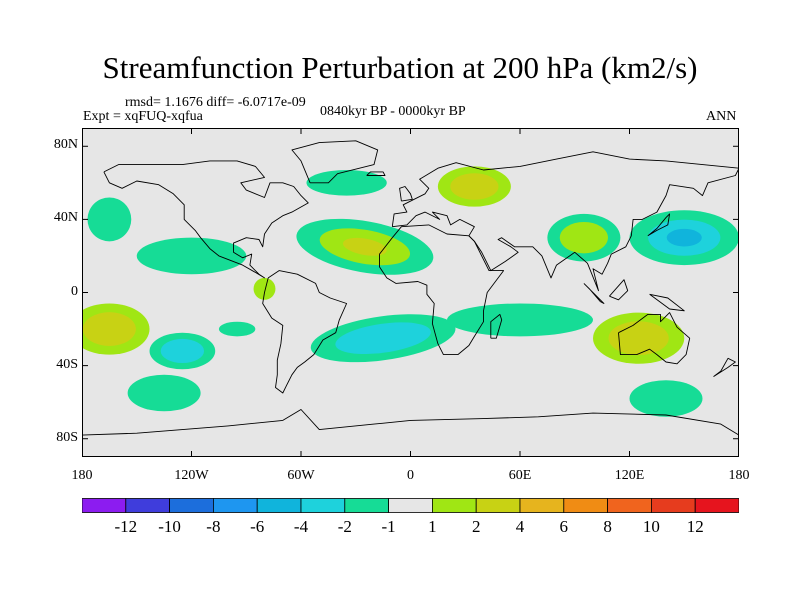  What do you see at coordinates (724, 367) in the screenshot?
I see `new-zealand-coast` at bounding box center [724, 367].